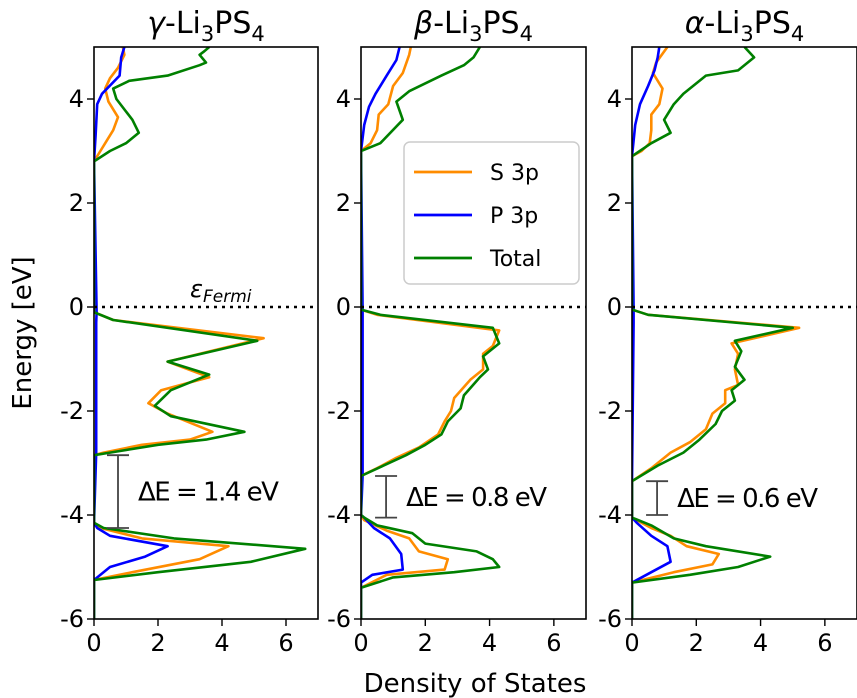 The image size is (857, 698). What do you see at coordinates (208, 493) in the screenshot?
I see `gap-label: ΔE = 1.4 eV` at bounding box center [208, 493].